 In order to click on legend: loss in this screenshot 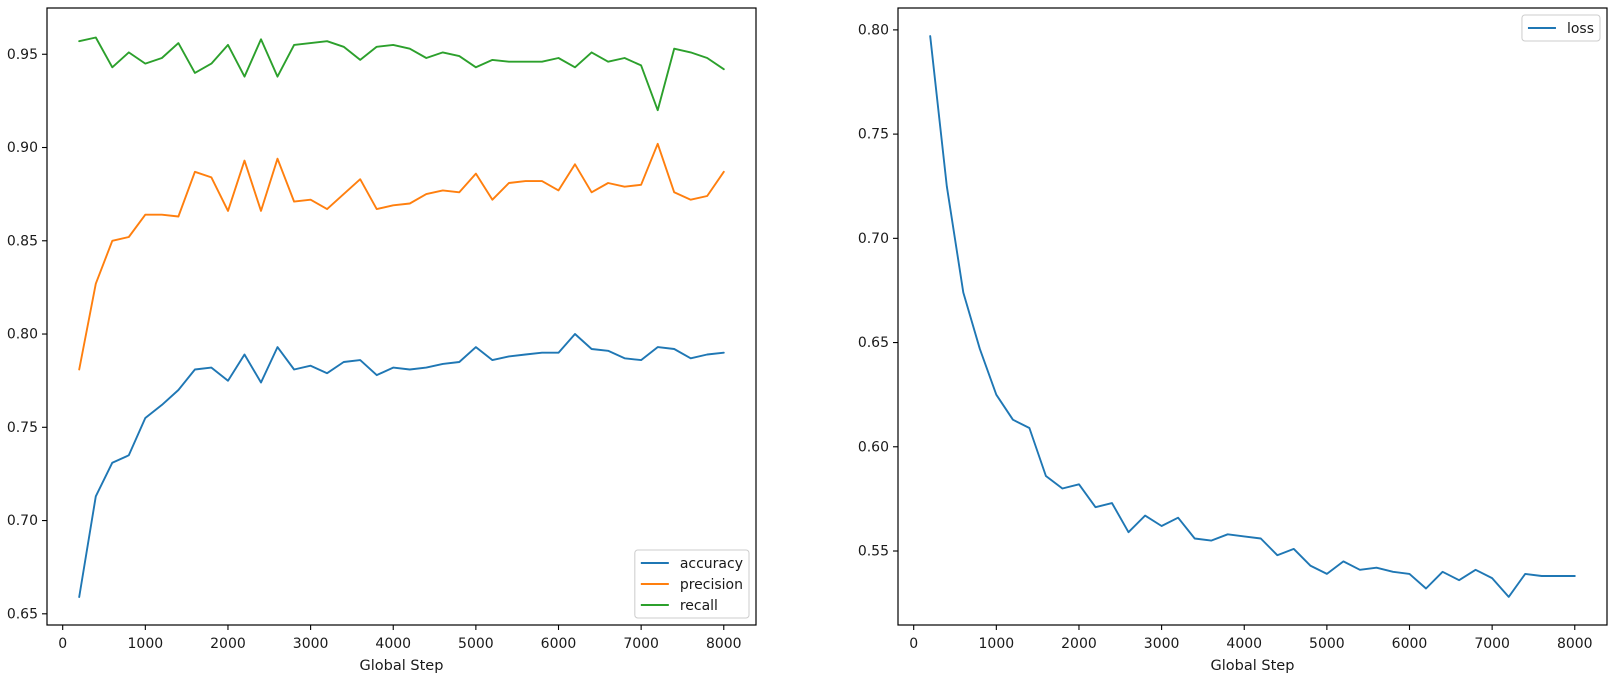, I will do `click(1561, 28)`.